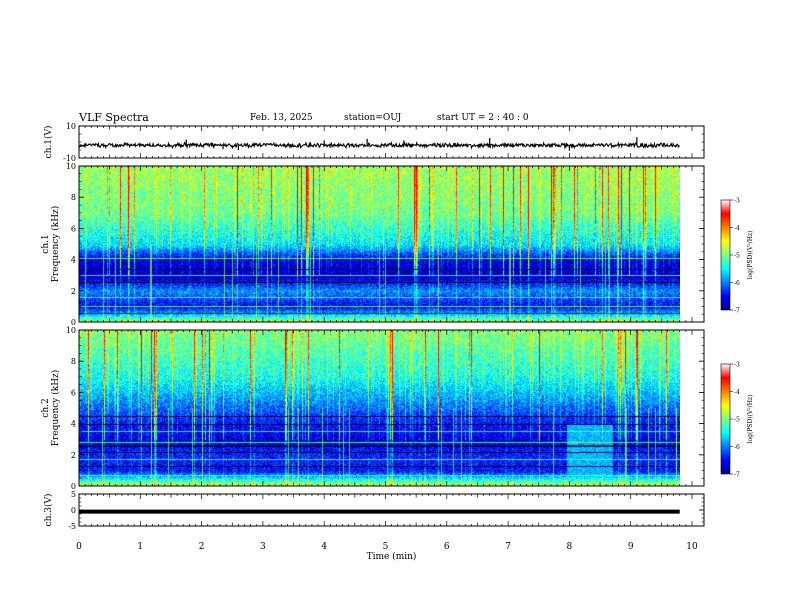 This screenshot has width=792, height=612. Describe the element at coordinates (72, 526) in the screenshot. I see `ch3-waveform-y-tick-label: -5` at that location.